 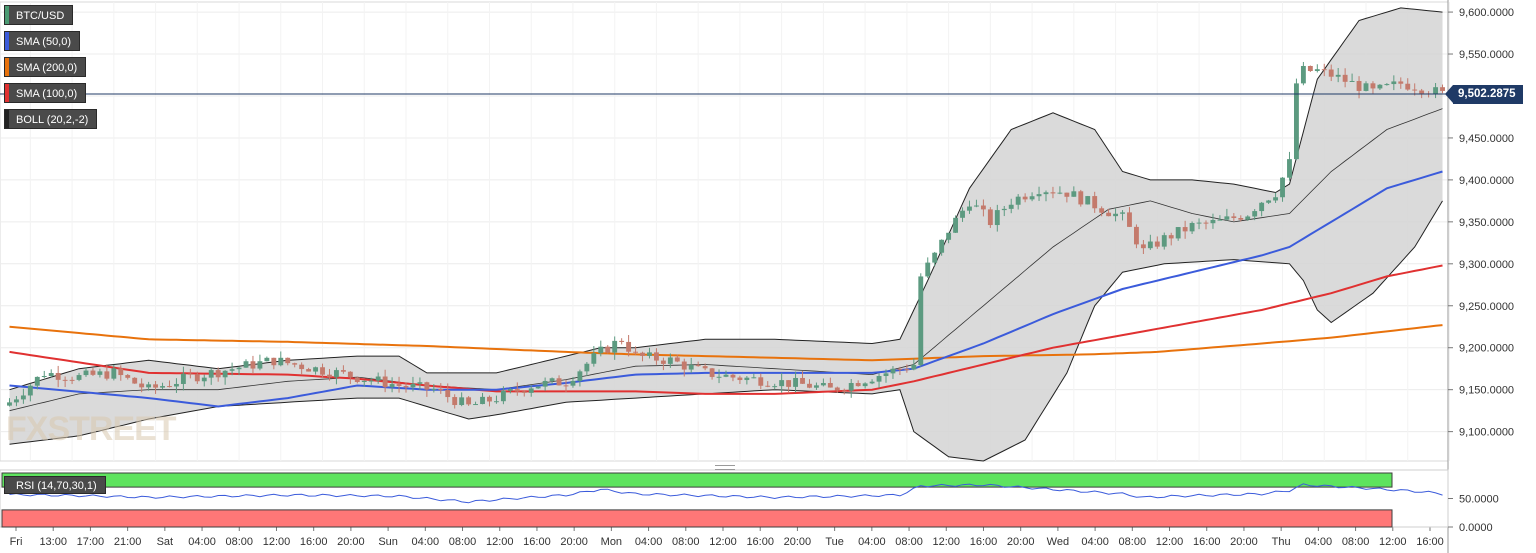 I want to click on y-tick-label: 9,350.0000, so click(x=1486, y=223).